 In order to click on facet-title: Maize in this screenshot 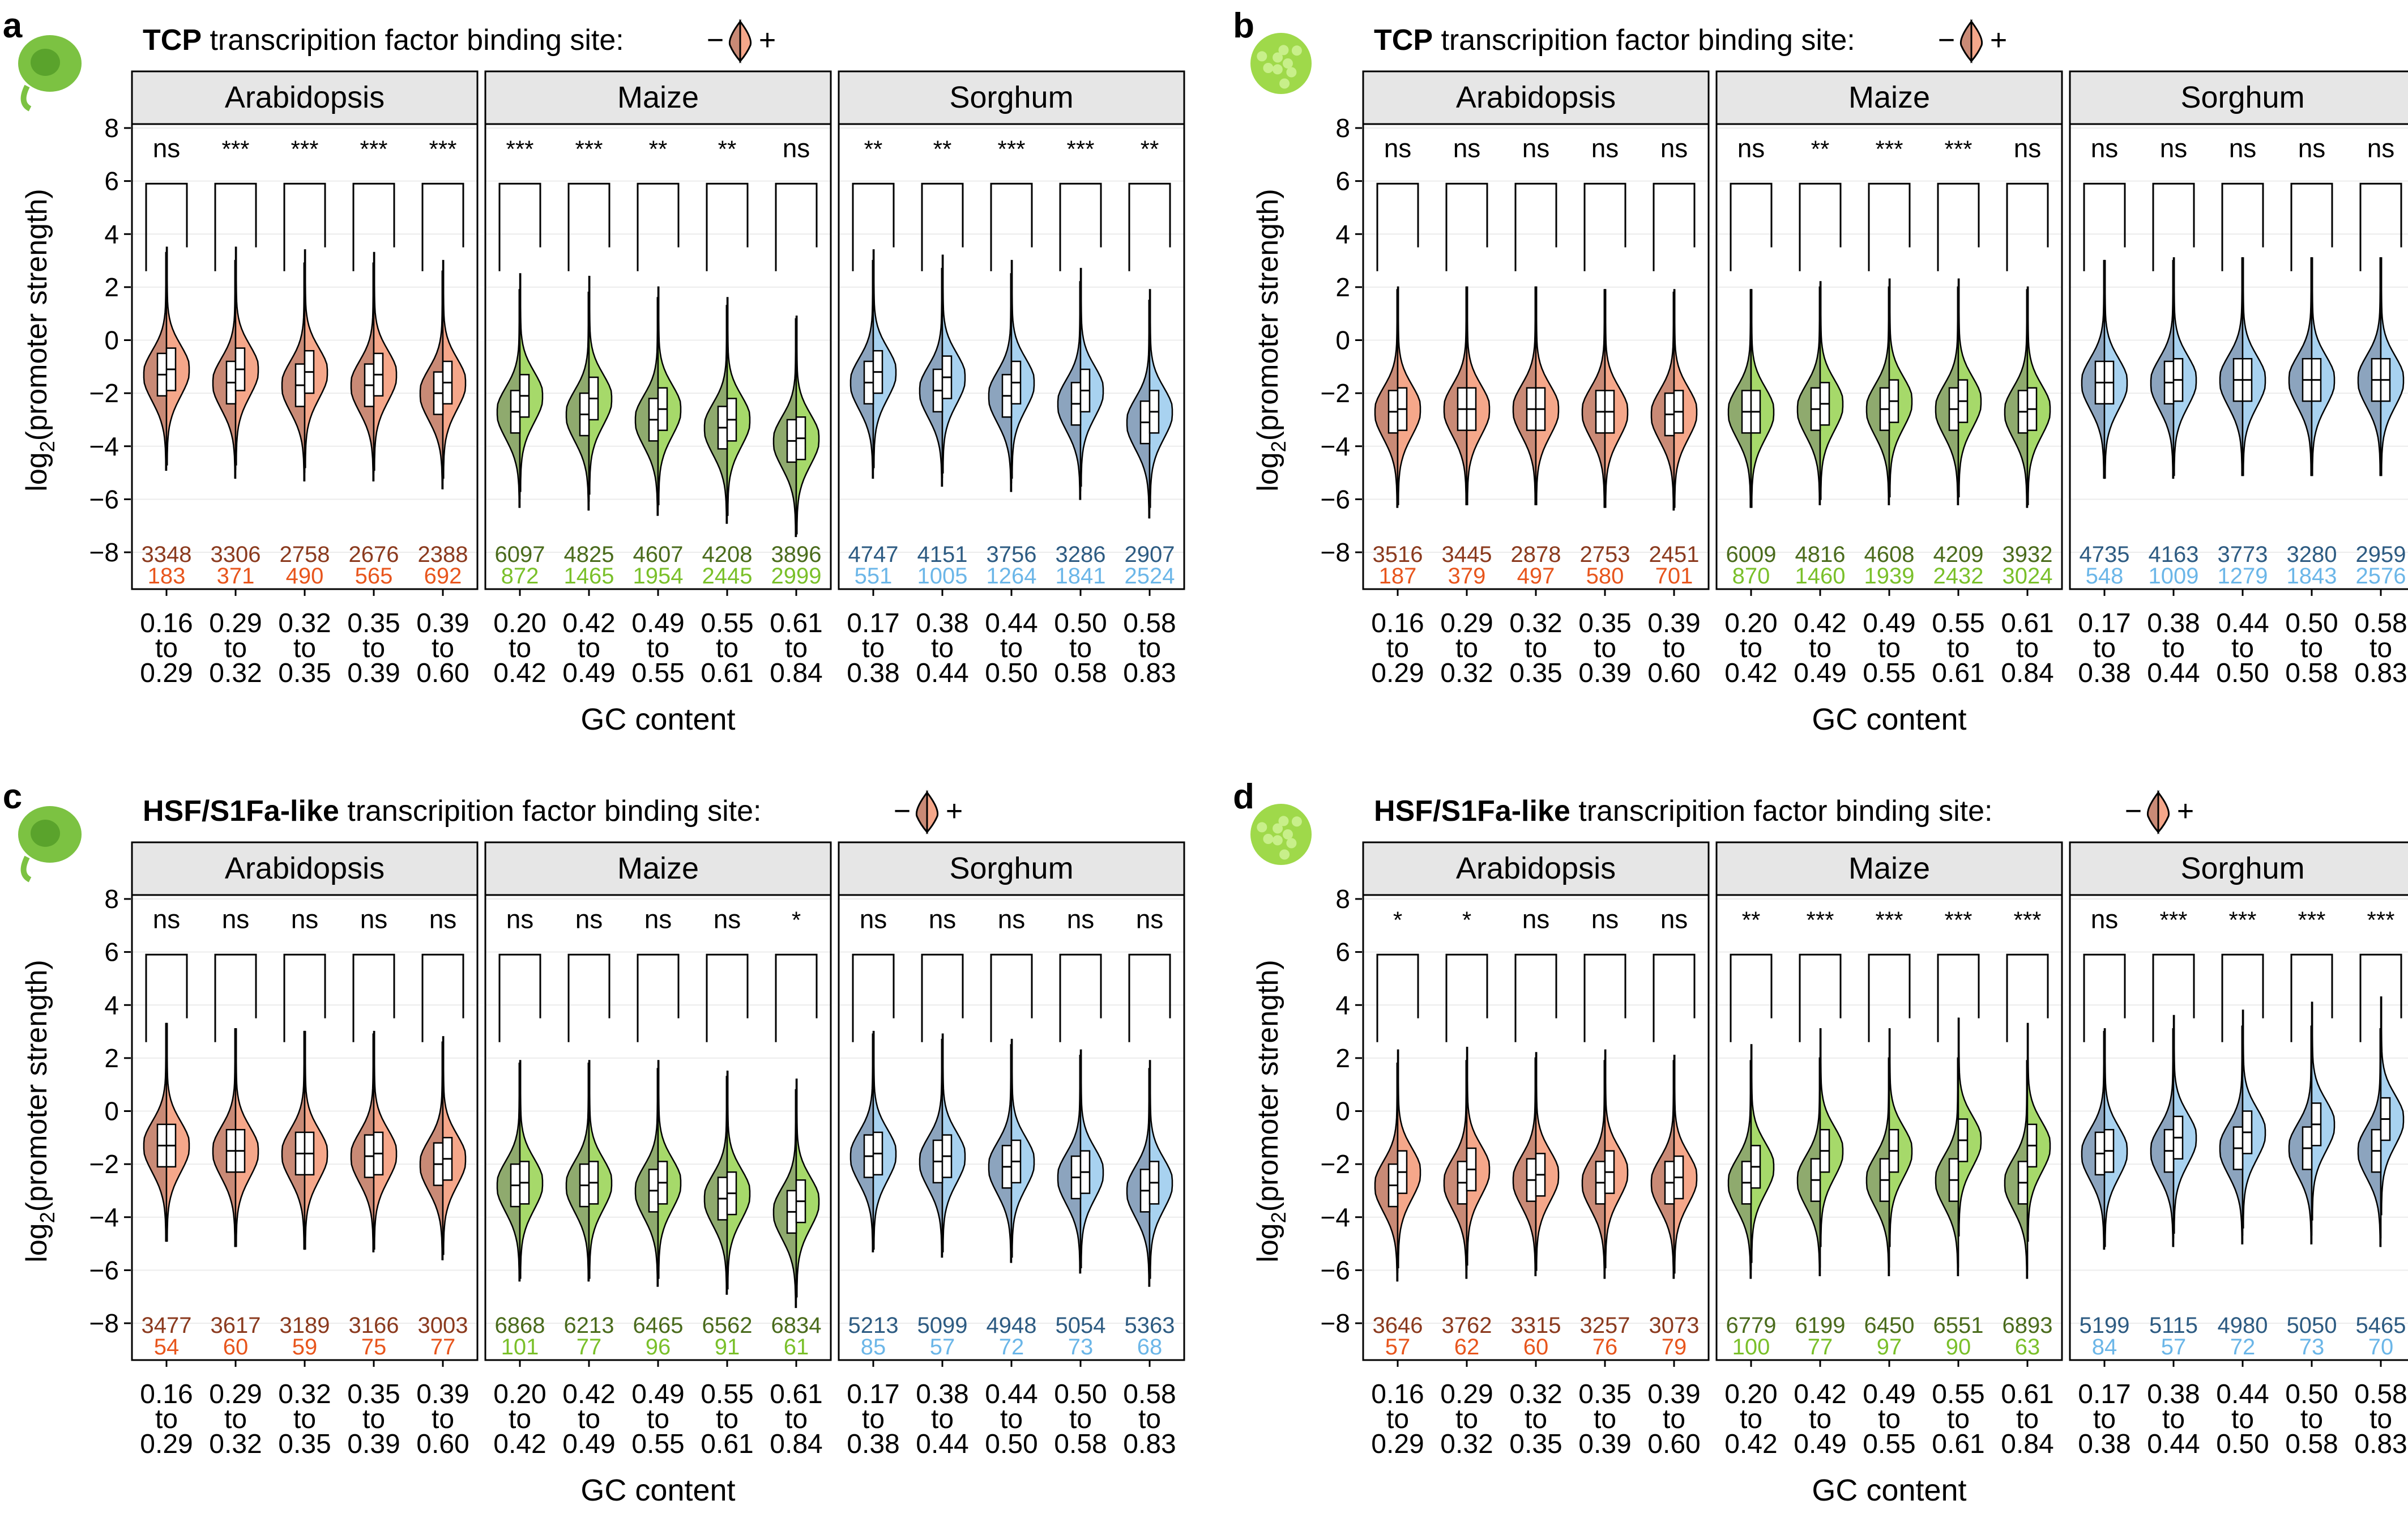, I will do `click(1889, 868)`.